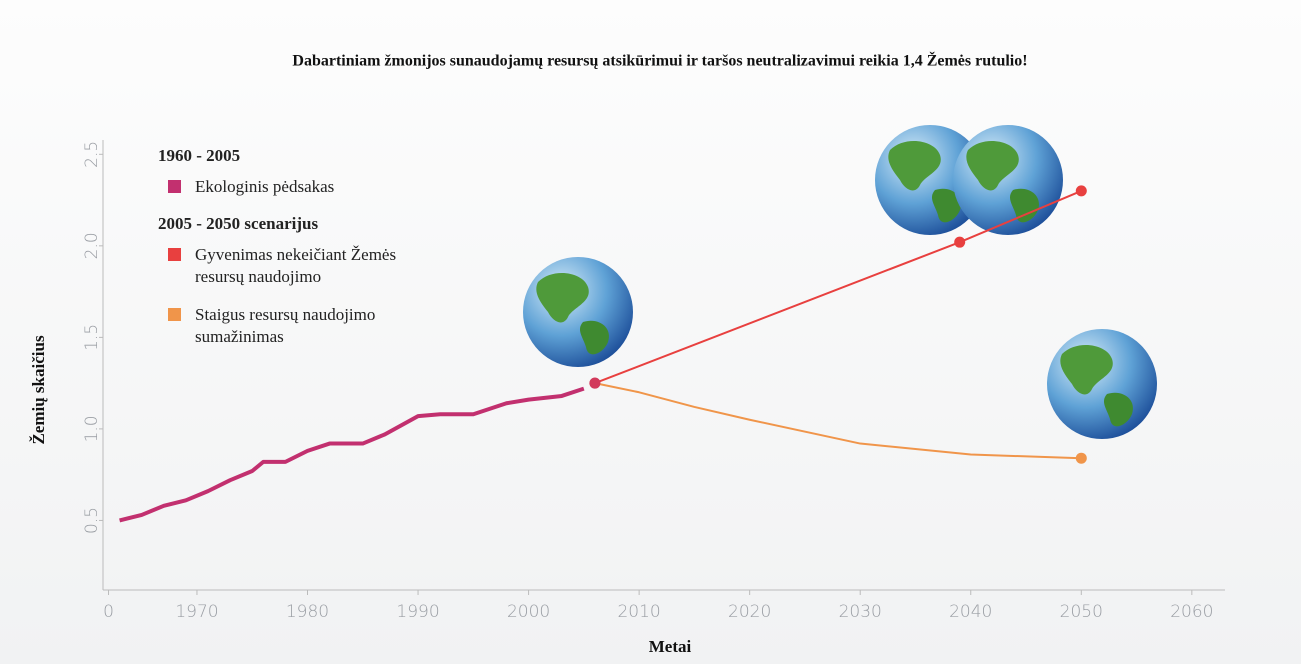 This screenshot has width=1301, height=664. I want to click on x-tick-label: 1980, so click(307, 612).